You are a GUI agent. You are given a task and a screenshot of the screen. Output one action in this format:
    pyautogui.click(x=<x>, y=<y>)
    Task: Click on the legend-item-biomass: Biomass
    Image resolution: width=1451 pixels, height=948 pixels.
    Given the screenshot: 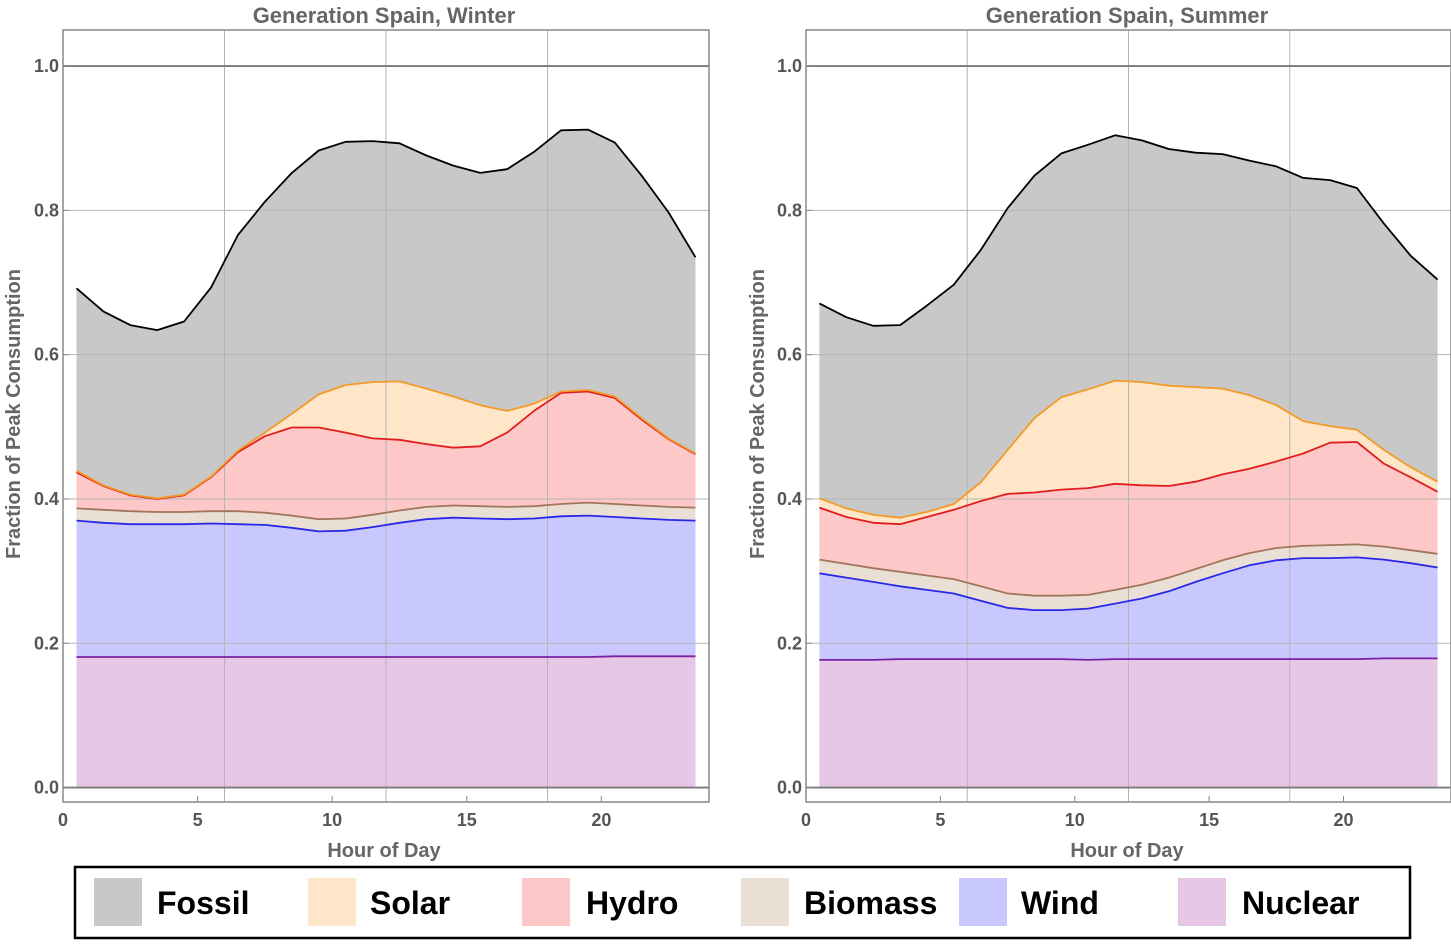 What is the action you would take?
    pyautogui.click(x=839, y=902)
    